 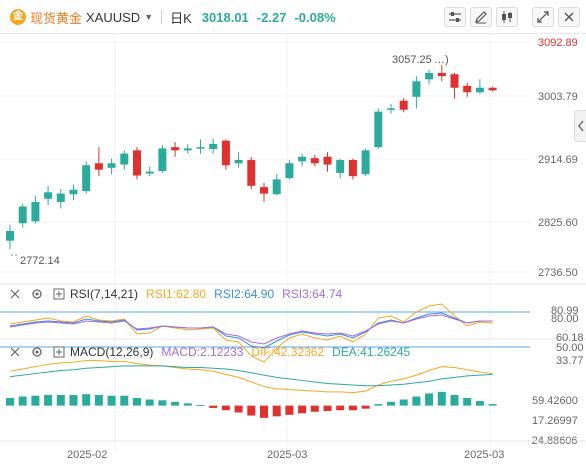 What do you see at coordinates (176, 294) in the screenshot?
I see `rsi1-value: RSI1:62.80` at bounding box center [176, 294].